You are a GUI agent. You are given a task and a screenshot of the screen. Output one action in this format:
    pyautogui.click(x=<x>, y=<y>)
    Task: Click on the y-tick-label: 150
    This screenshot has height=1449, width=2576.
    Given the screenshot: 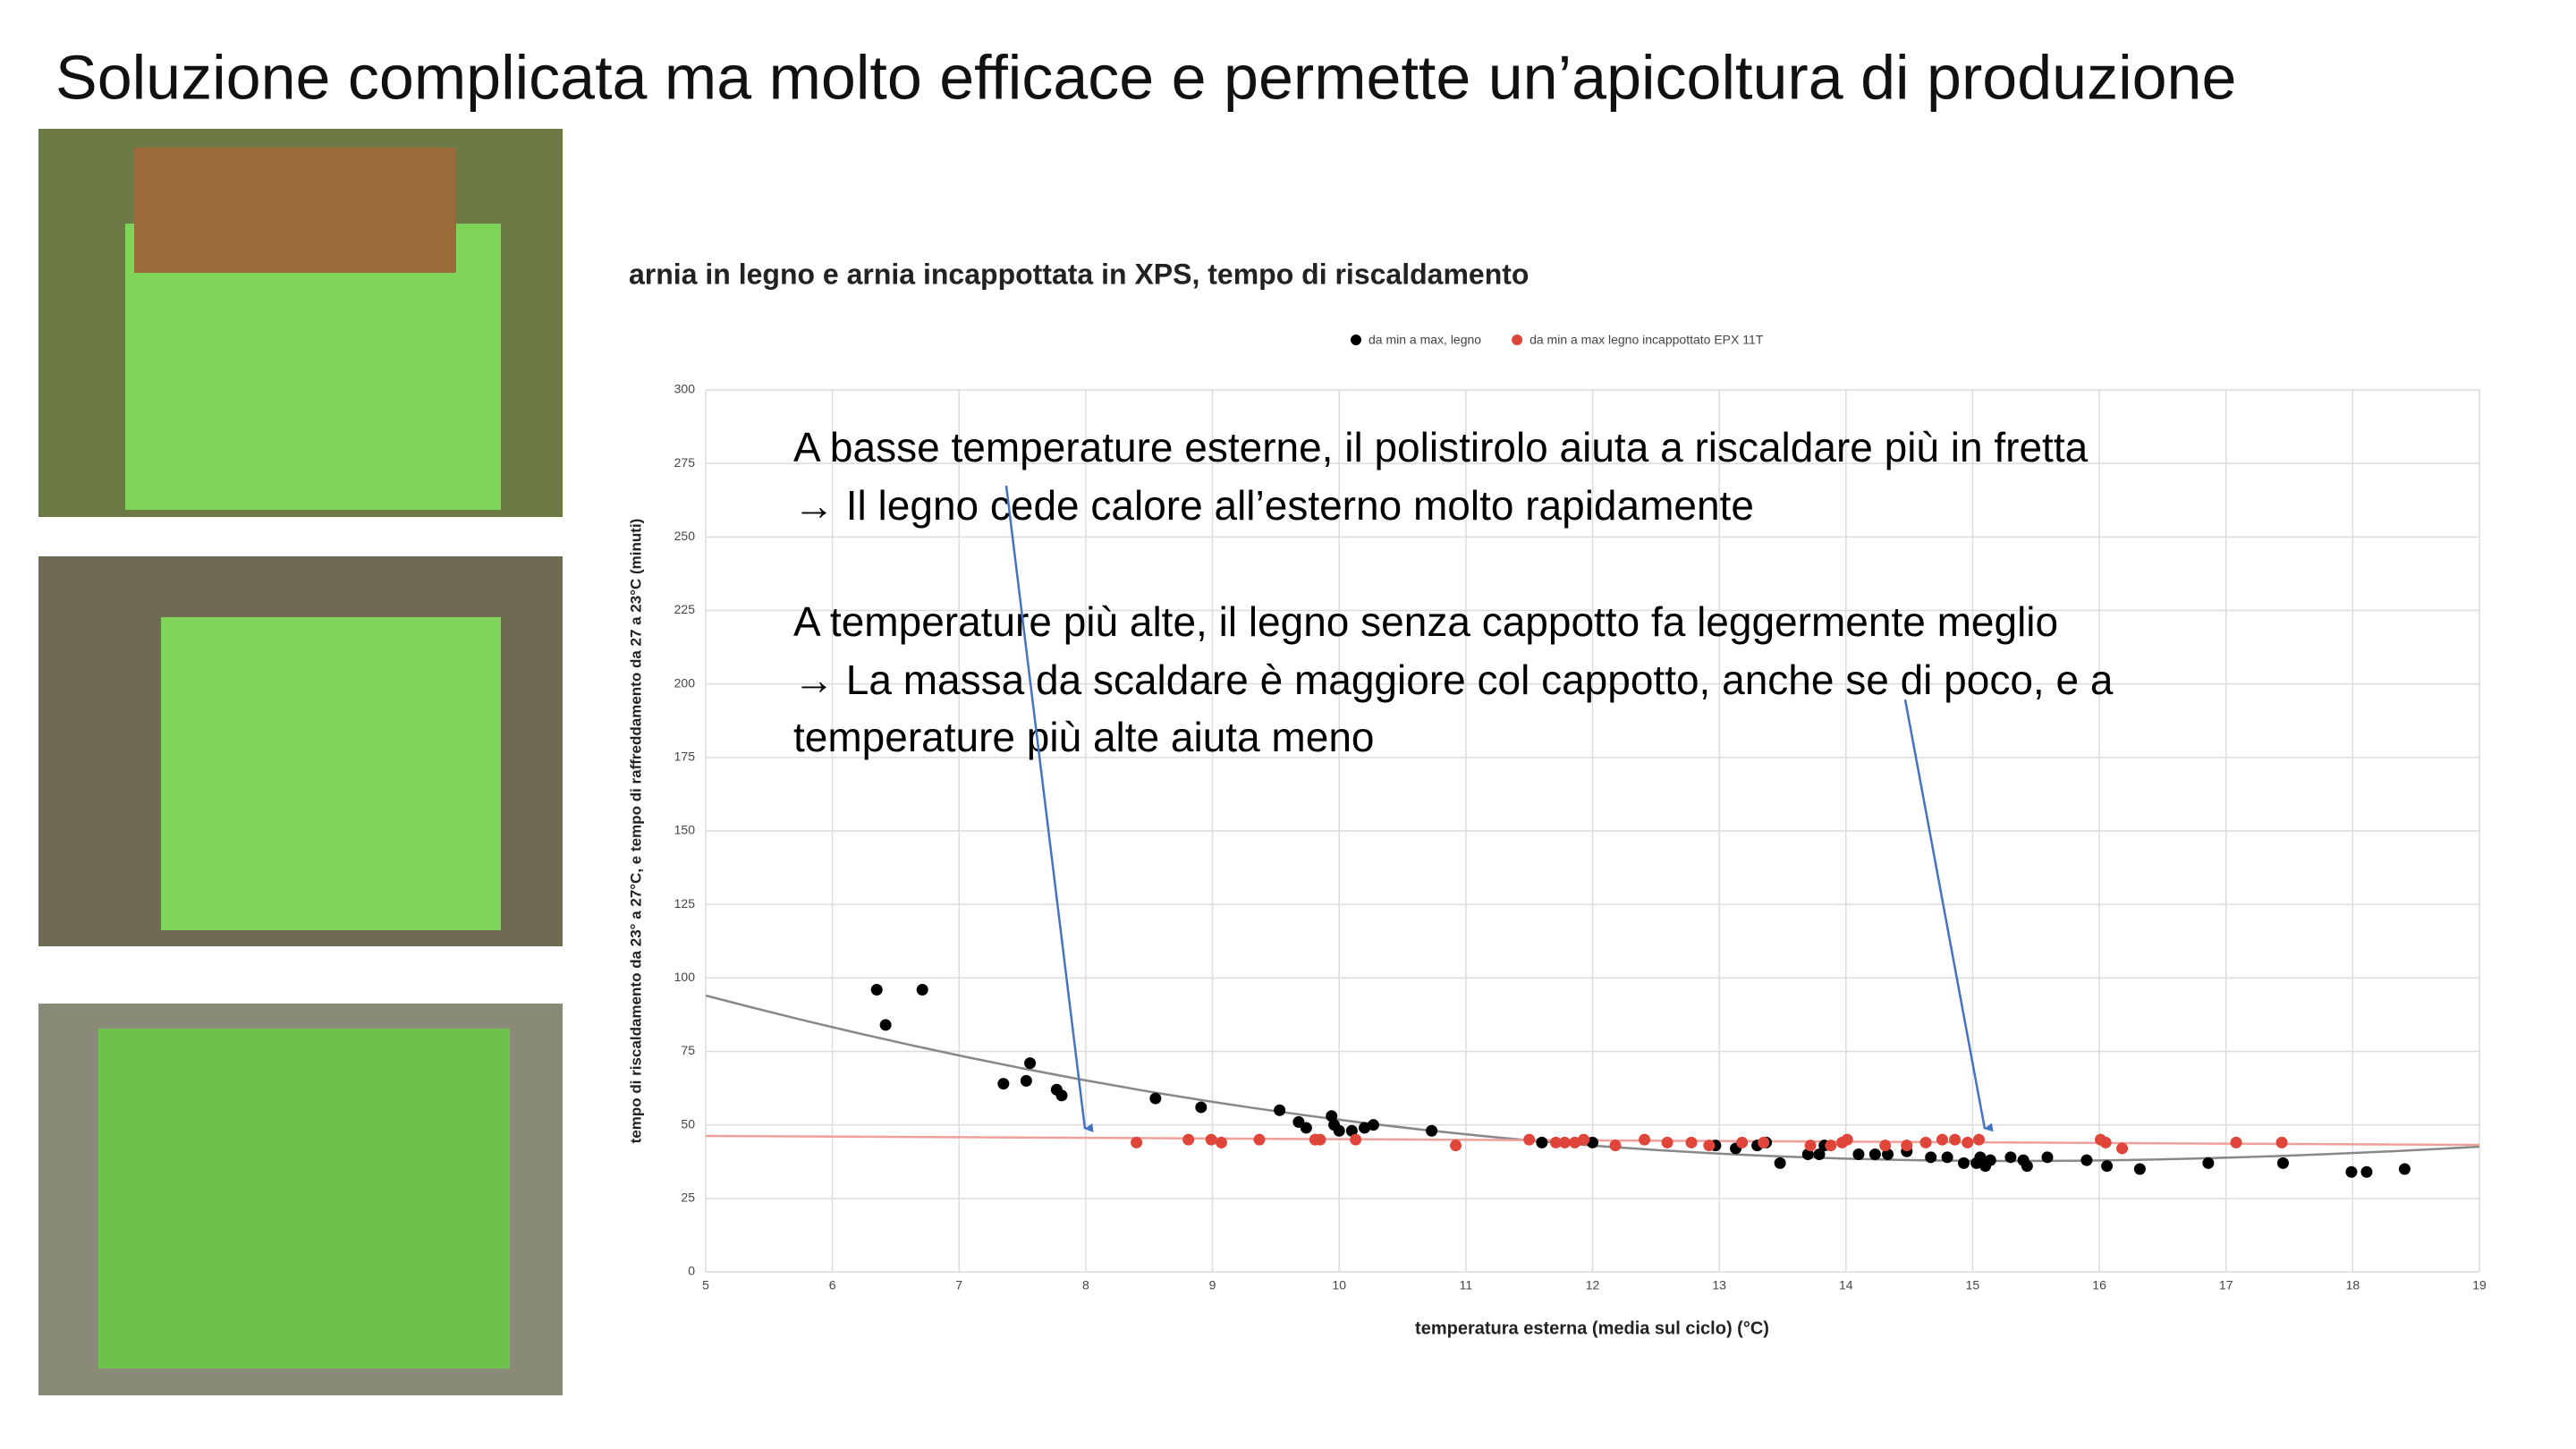 What is the action you would take?
    pyautogui.click(x=685, y=830)
    